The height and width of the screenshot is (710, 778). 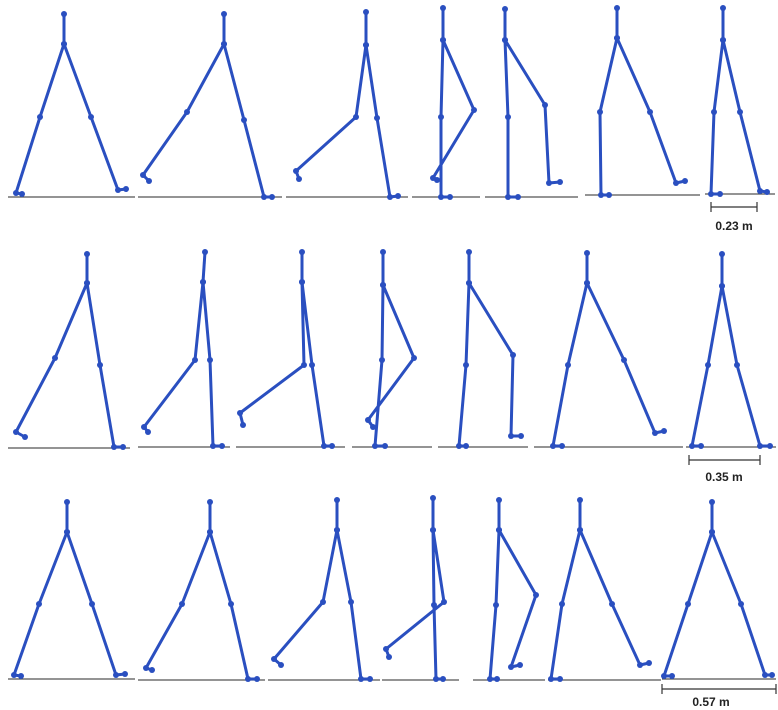 What do you see at coordinates (723, 477) in the screenshot?
I see `scale-label: 0.35 m` at bounding box center [723, 477].